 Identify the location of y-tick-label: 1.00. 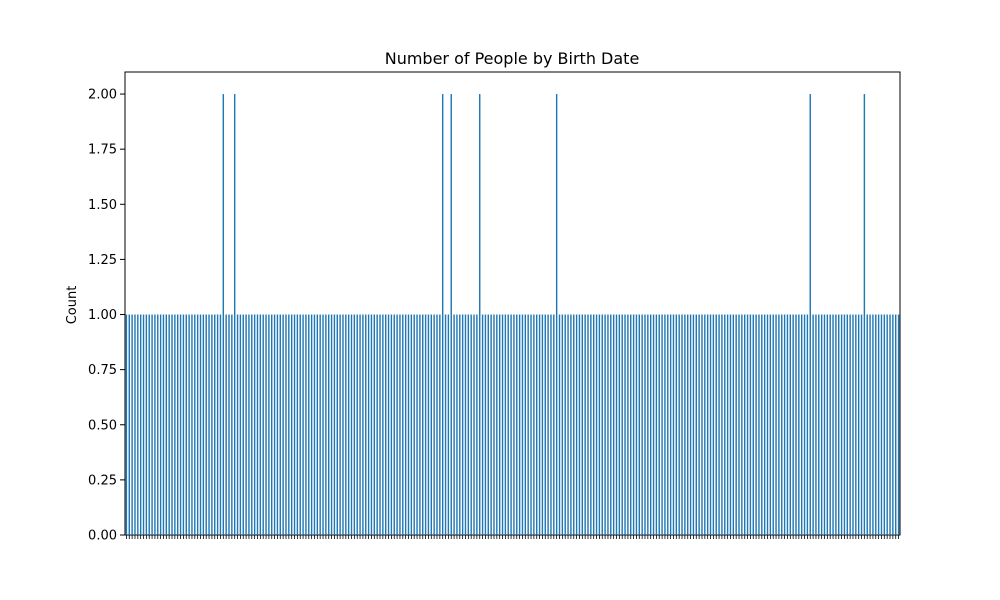
(102, 315).